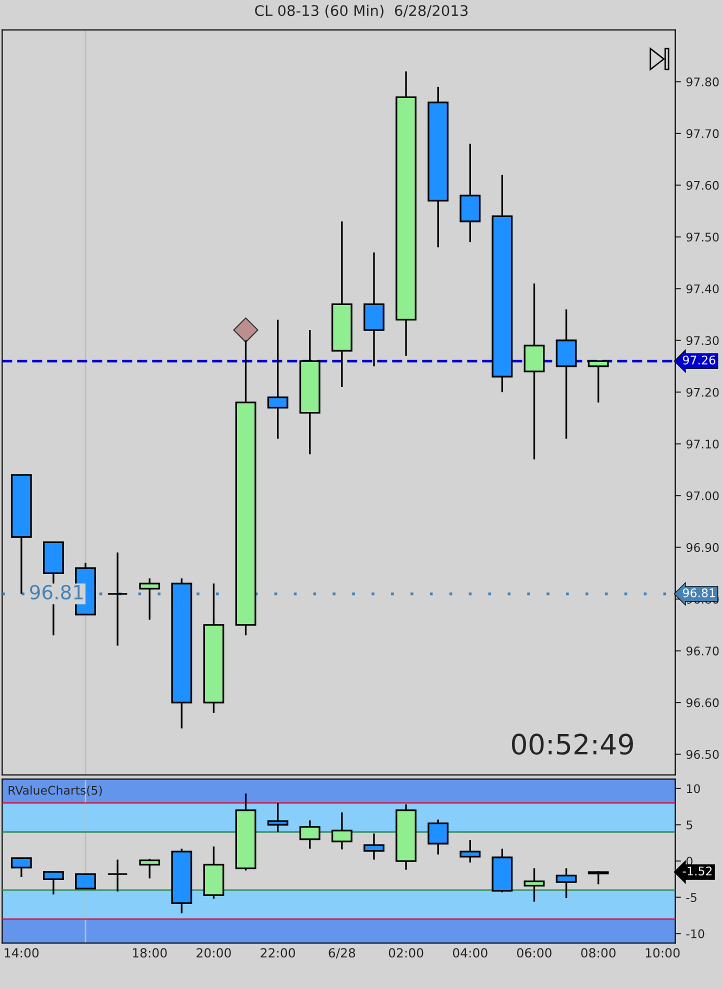 The image size is (723, 989). Describe the element at coordinates (702, 341) in the screenshot. I see `y-tick-label: 97.30` at that location.